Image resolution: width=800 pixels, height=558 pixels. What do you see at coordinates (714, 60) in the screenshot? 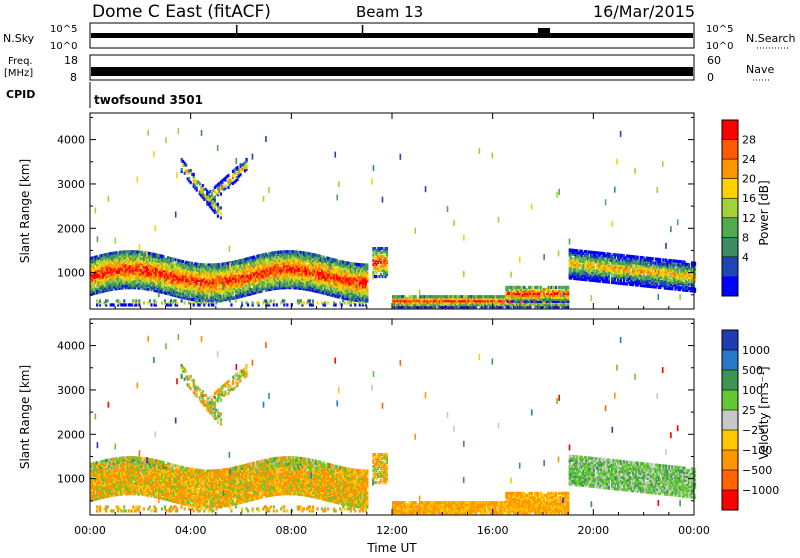
I see `nave-tick-top: 60` at bounding box center [714, 60].